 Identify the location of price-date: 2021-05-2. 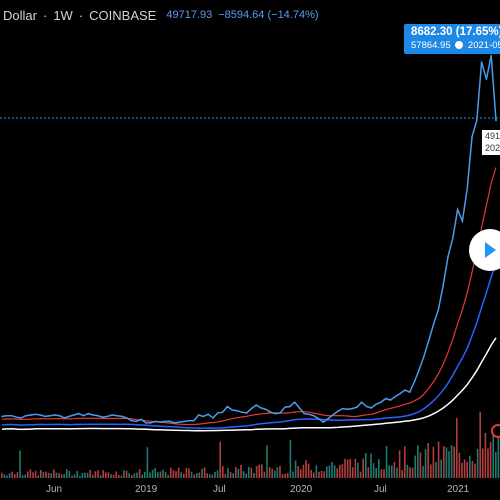
(483, 45).